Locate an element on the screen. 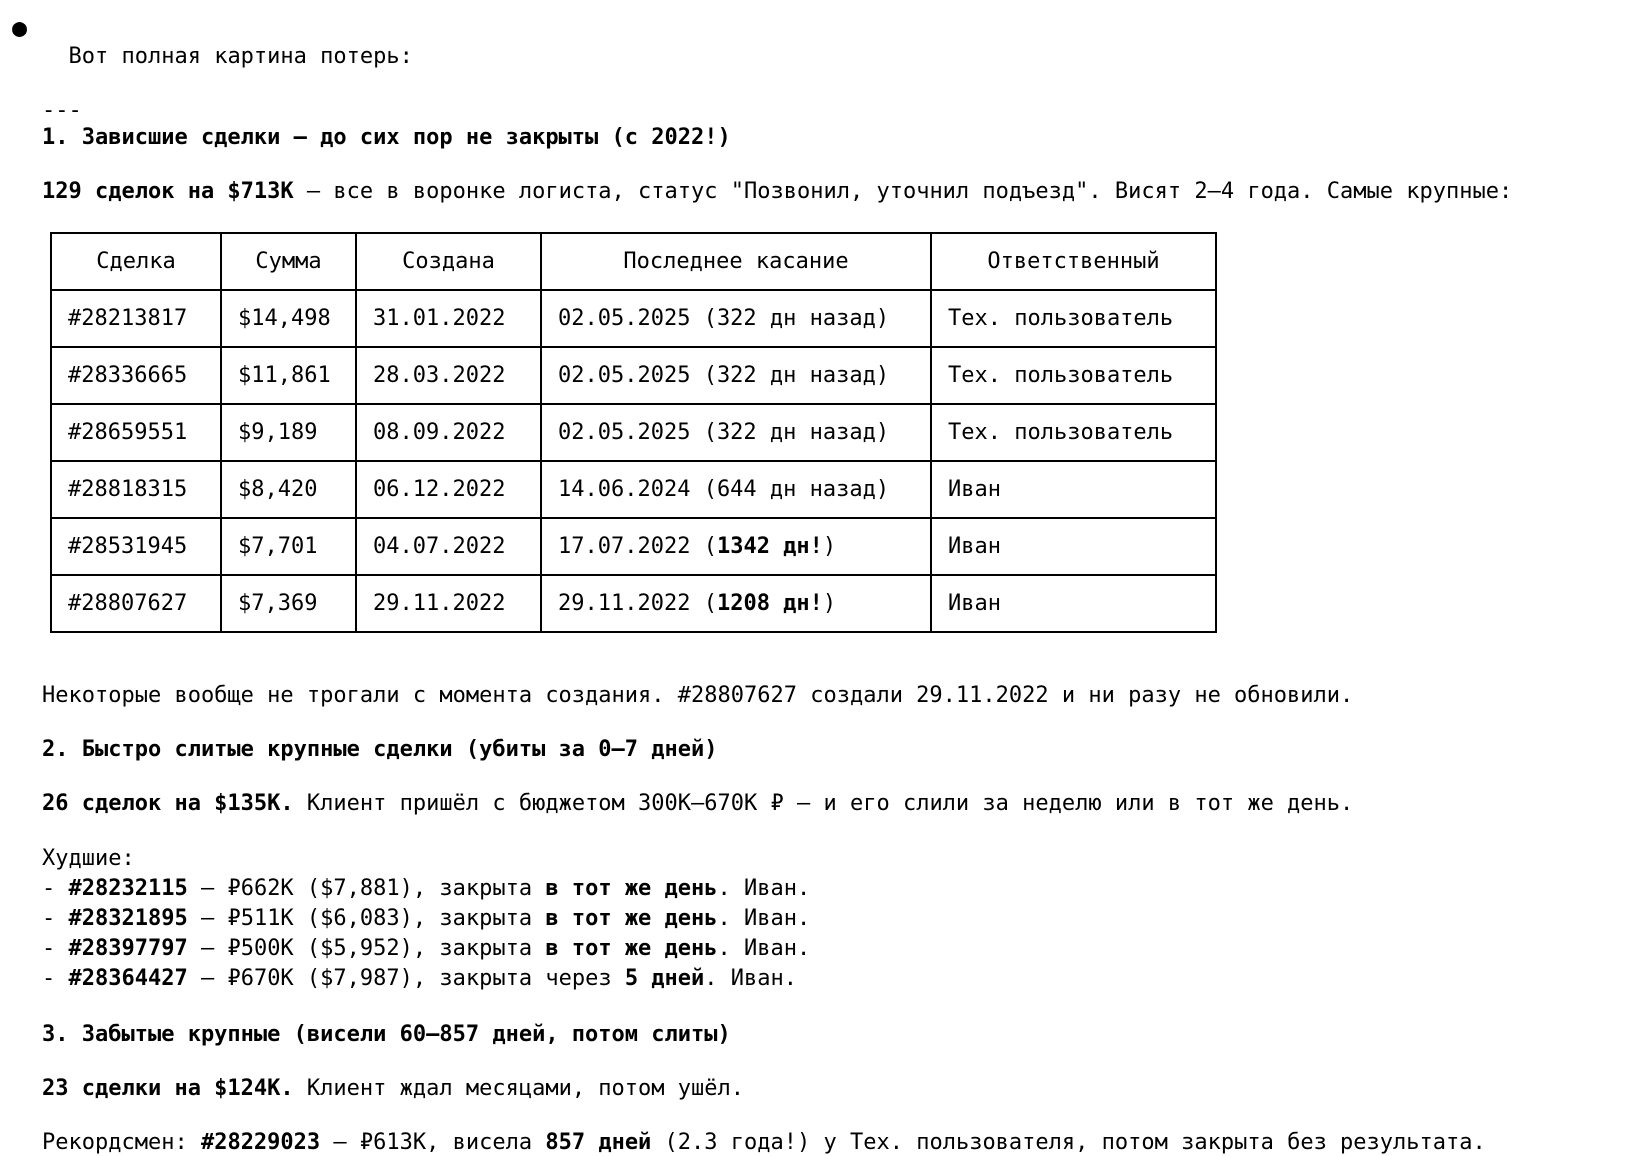 The image size is (1626, 1156). deal-id-cell: #28213817 is located at coordinates (136, 318).